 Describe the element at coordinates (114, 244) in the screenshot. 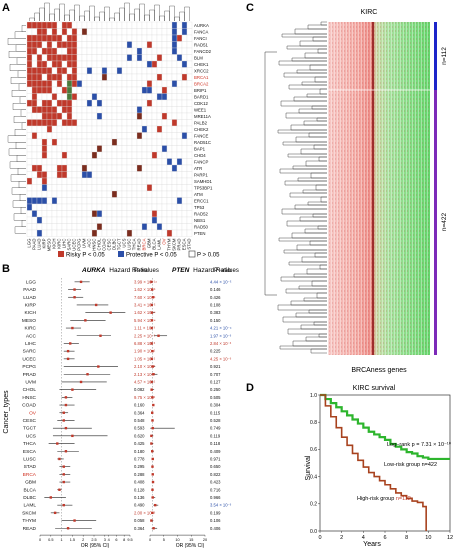

I see `column-cancer-label: DLBC` at that location.